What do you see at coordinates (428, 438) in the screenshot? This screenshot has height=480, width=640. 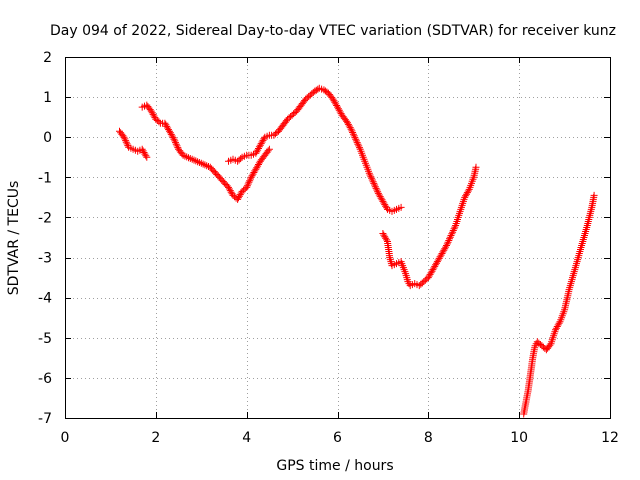 I see `x-tick-label: 8` at bounding box center [428, 438].